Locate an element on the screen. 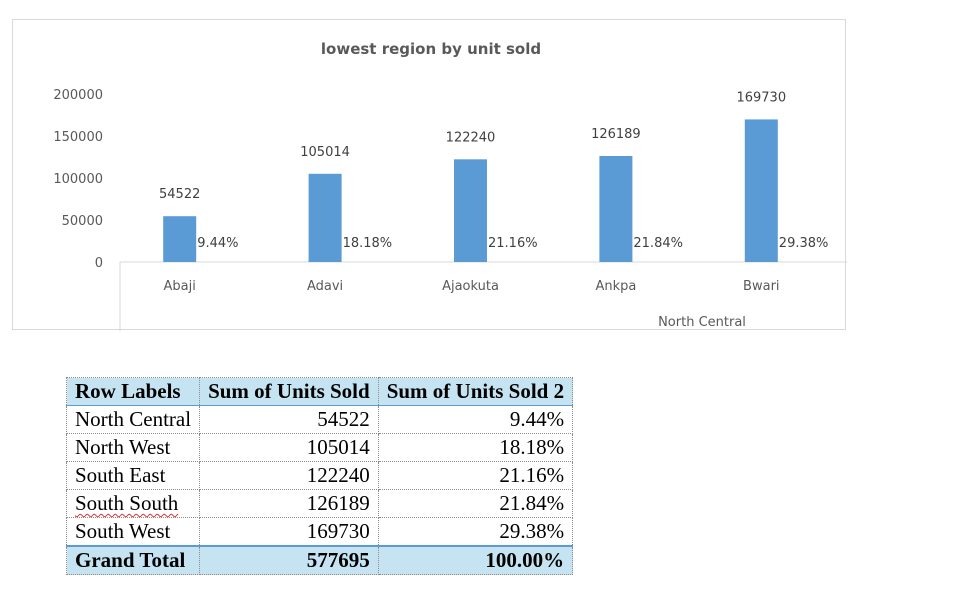 The height and width of the screenshot is (607, 957). grand-total-percent: 100.00% is located at coordinates (475, 560).